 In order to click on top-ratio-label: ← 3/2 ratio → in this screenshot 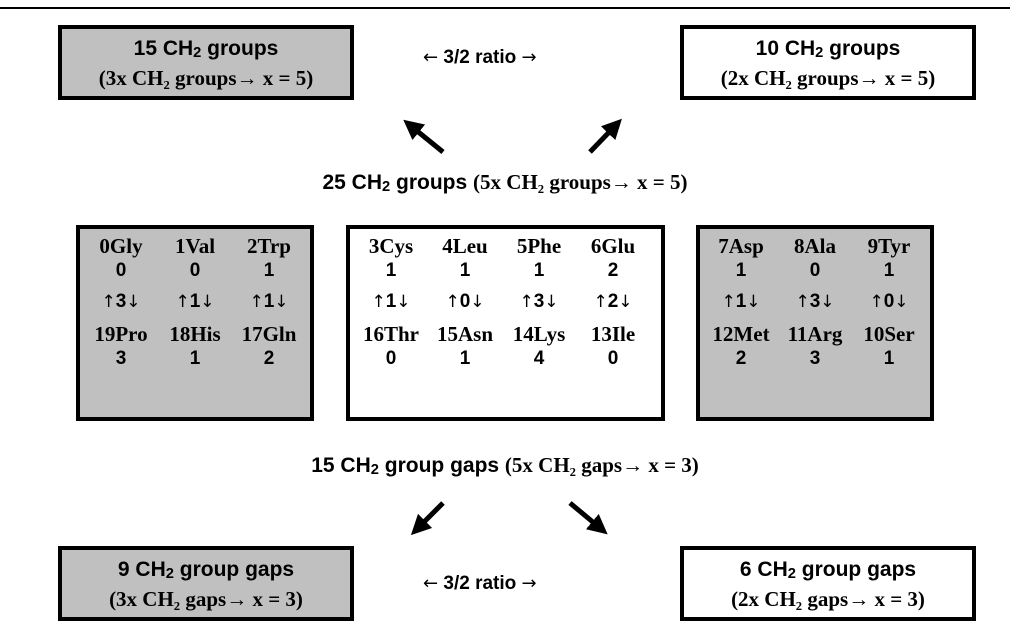, I will do `click(480, 57)`.